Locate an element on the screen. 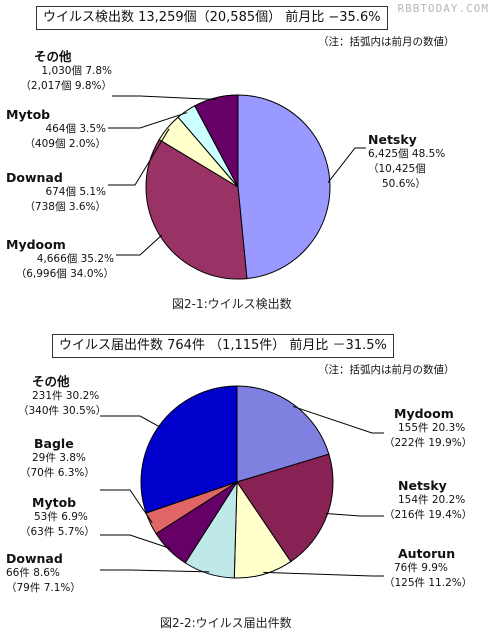  slice-value: 464個 3.5% is located at coordinates (75, 129).